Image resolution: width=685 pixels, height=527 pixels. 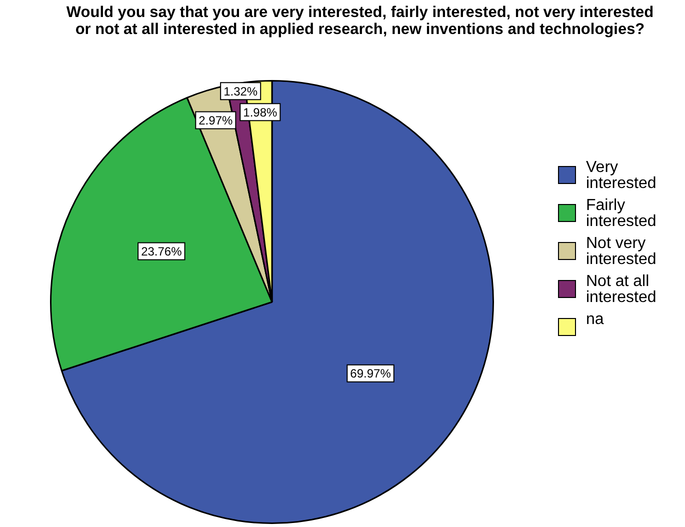 I want to click on data-label: 69.97%, so click(x=371, y=373).